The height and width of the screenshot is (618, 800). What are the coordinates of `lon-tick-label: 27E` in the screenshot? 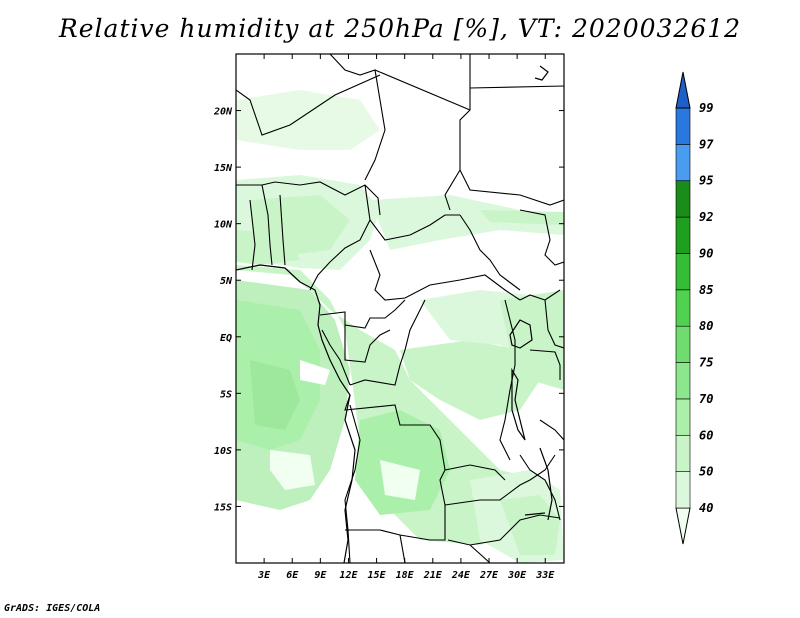 It's located at (489, 575).